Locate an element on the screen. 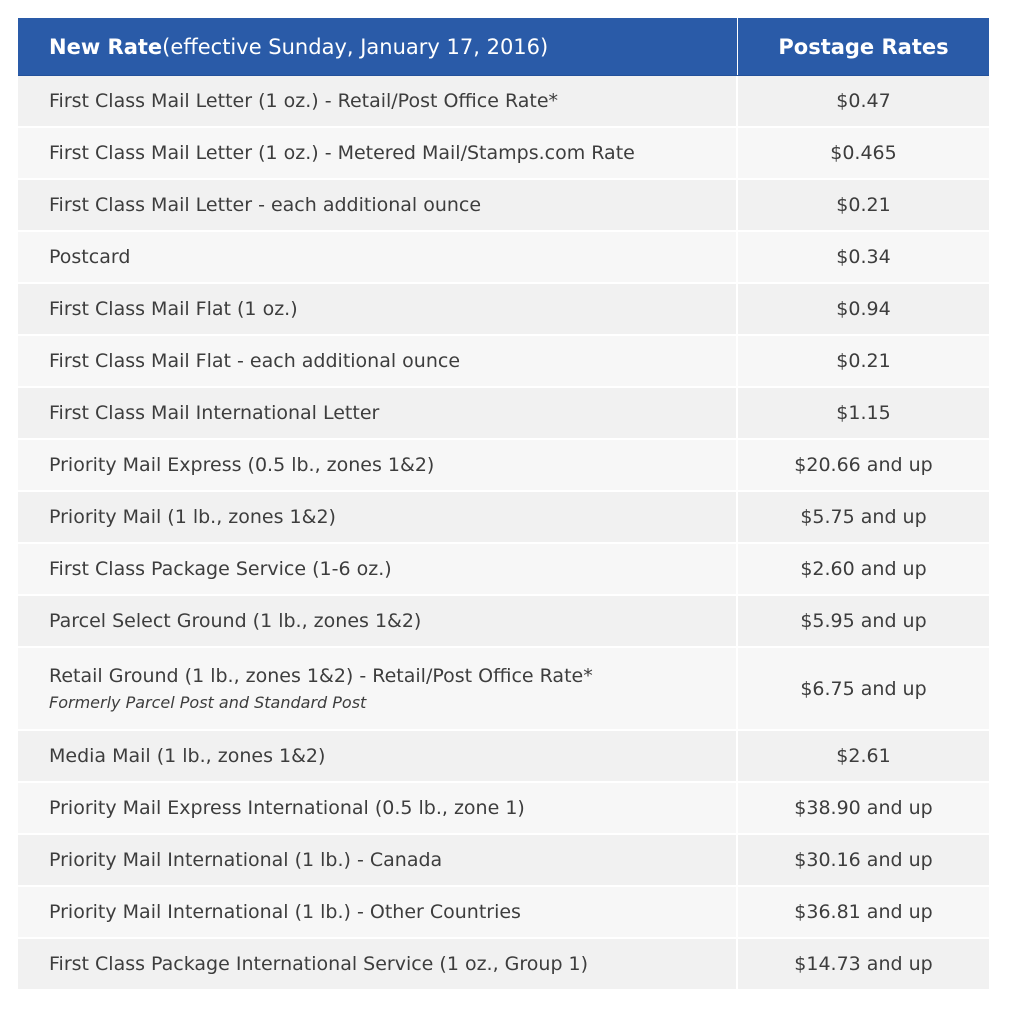  table-row: Media Mail (1 lb., zones 1&2) $2.61 is located at coordinates (503, 757).